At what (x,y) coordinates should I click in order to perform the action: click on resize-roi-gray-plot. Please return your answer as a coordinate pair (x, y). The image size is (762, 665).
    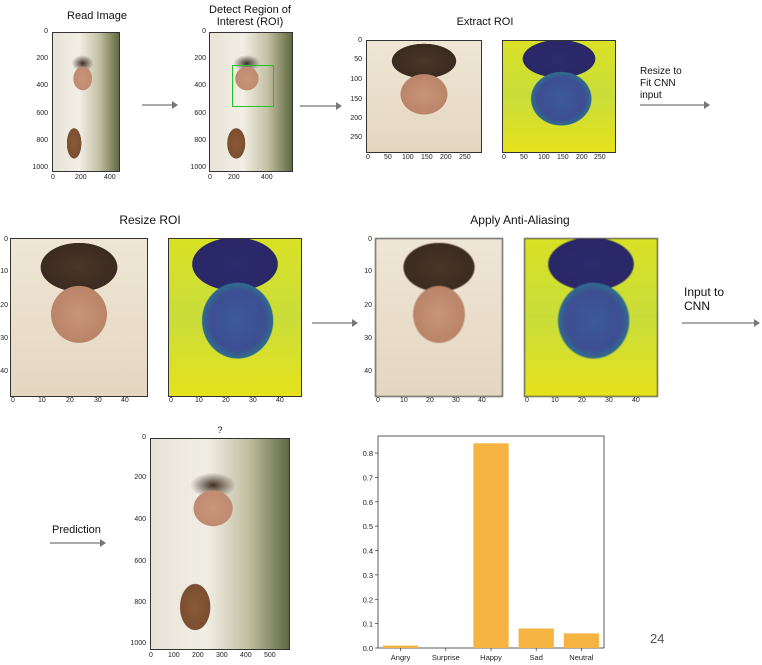
    Looking at the image, I should click on (235, 317).